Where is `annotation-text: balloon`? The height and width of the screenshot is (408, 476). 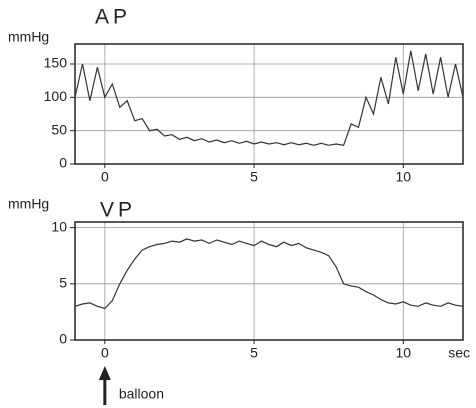
annotation-text: balloon is located at coordinates (141, 394).